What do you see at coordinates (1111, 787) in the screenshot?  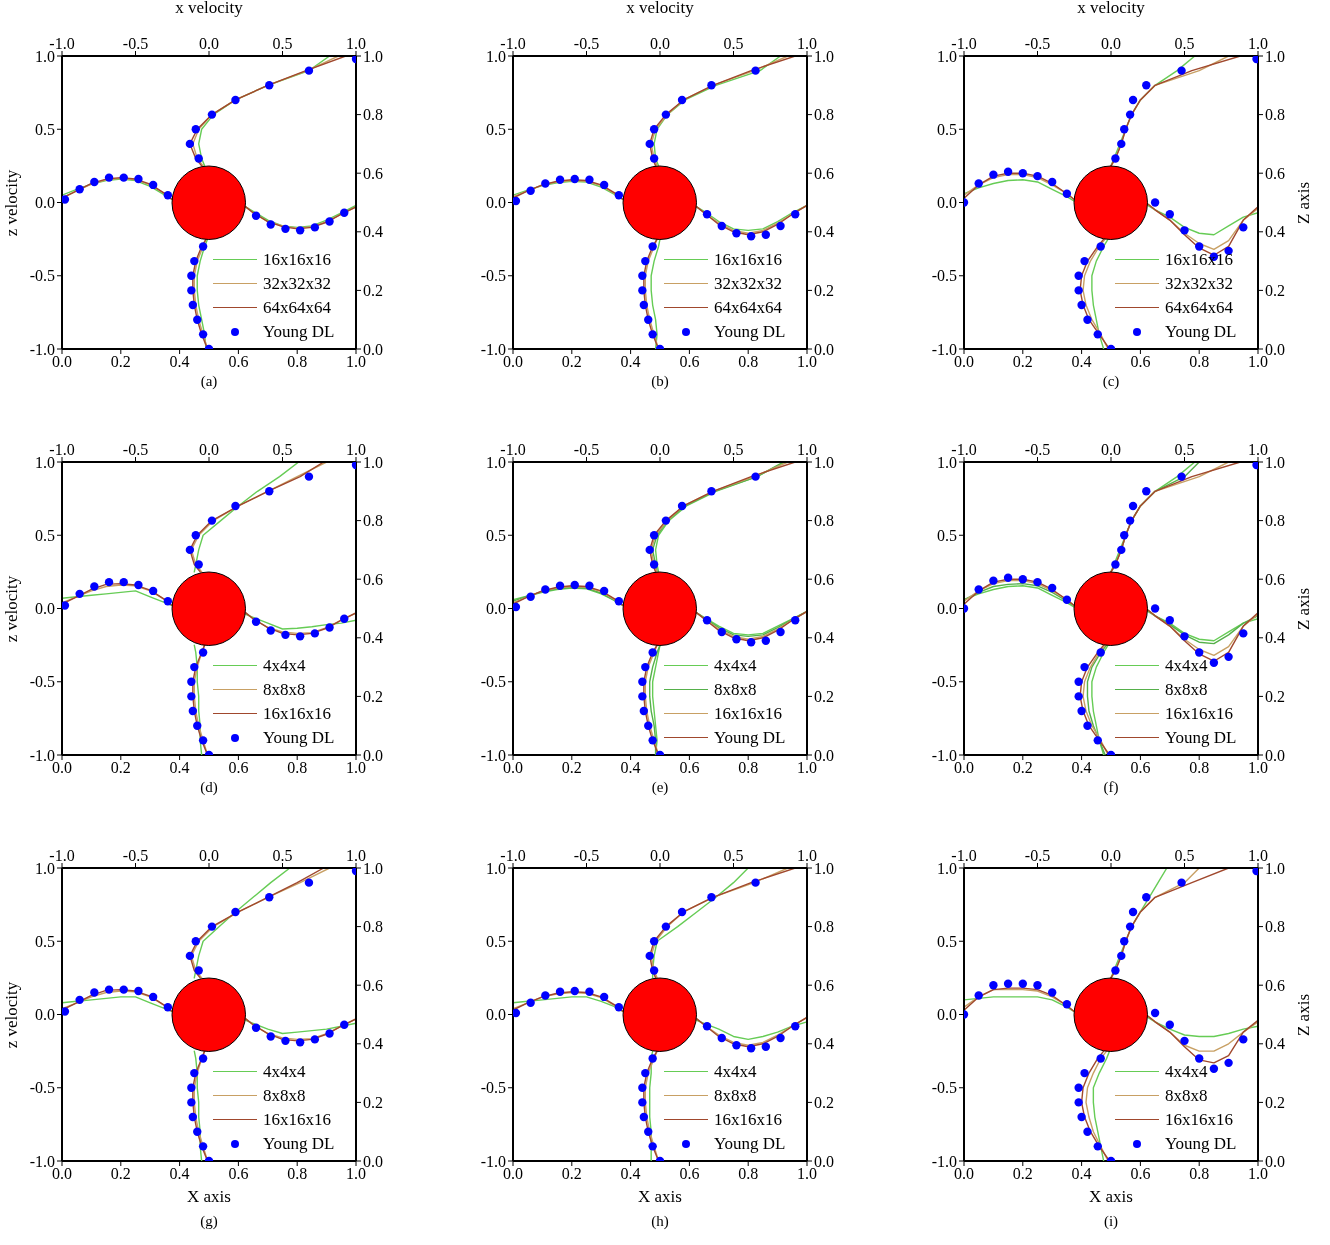 I see `text: (f)` at bounding box center [1111, 787].